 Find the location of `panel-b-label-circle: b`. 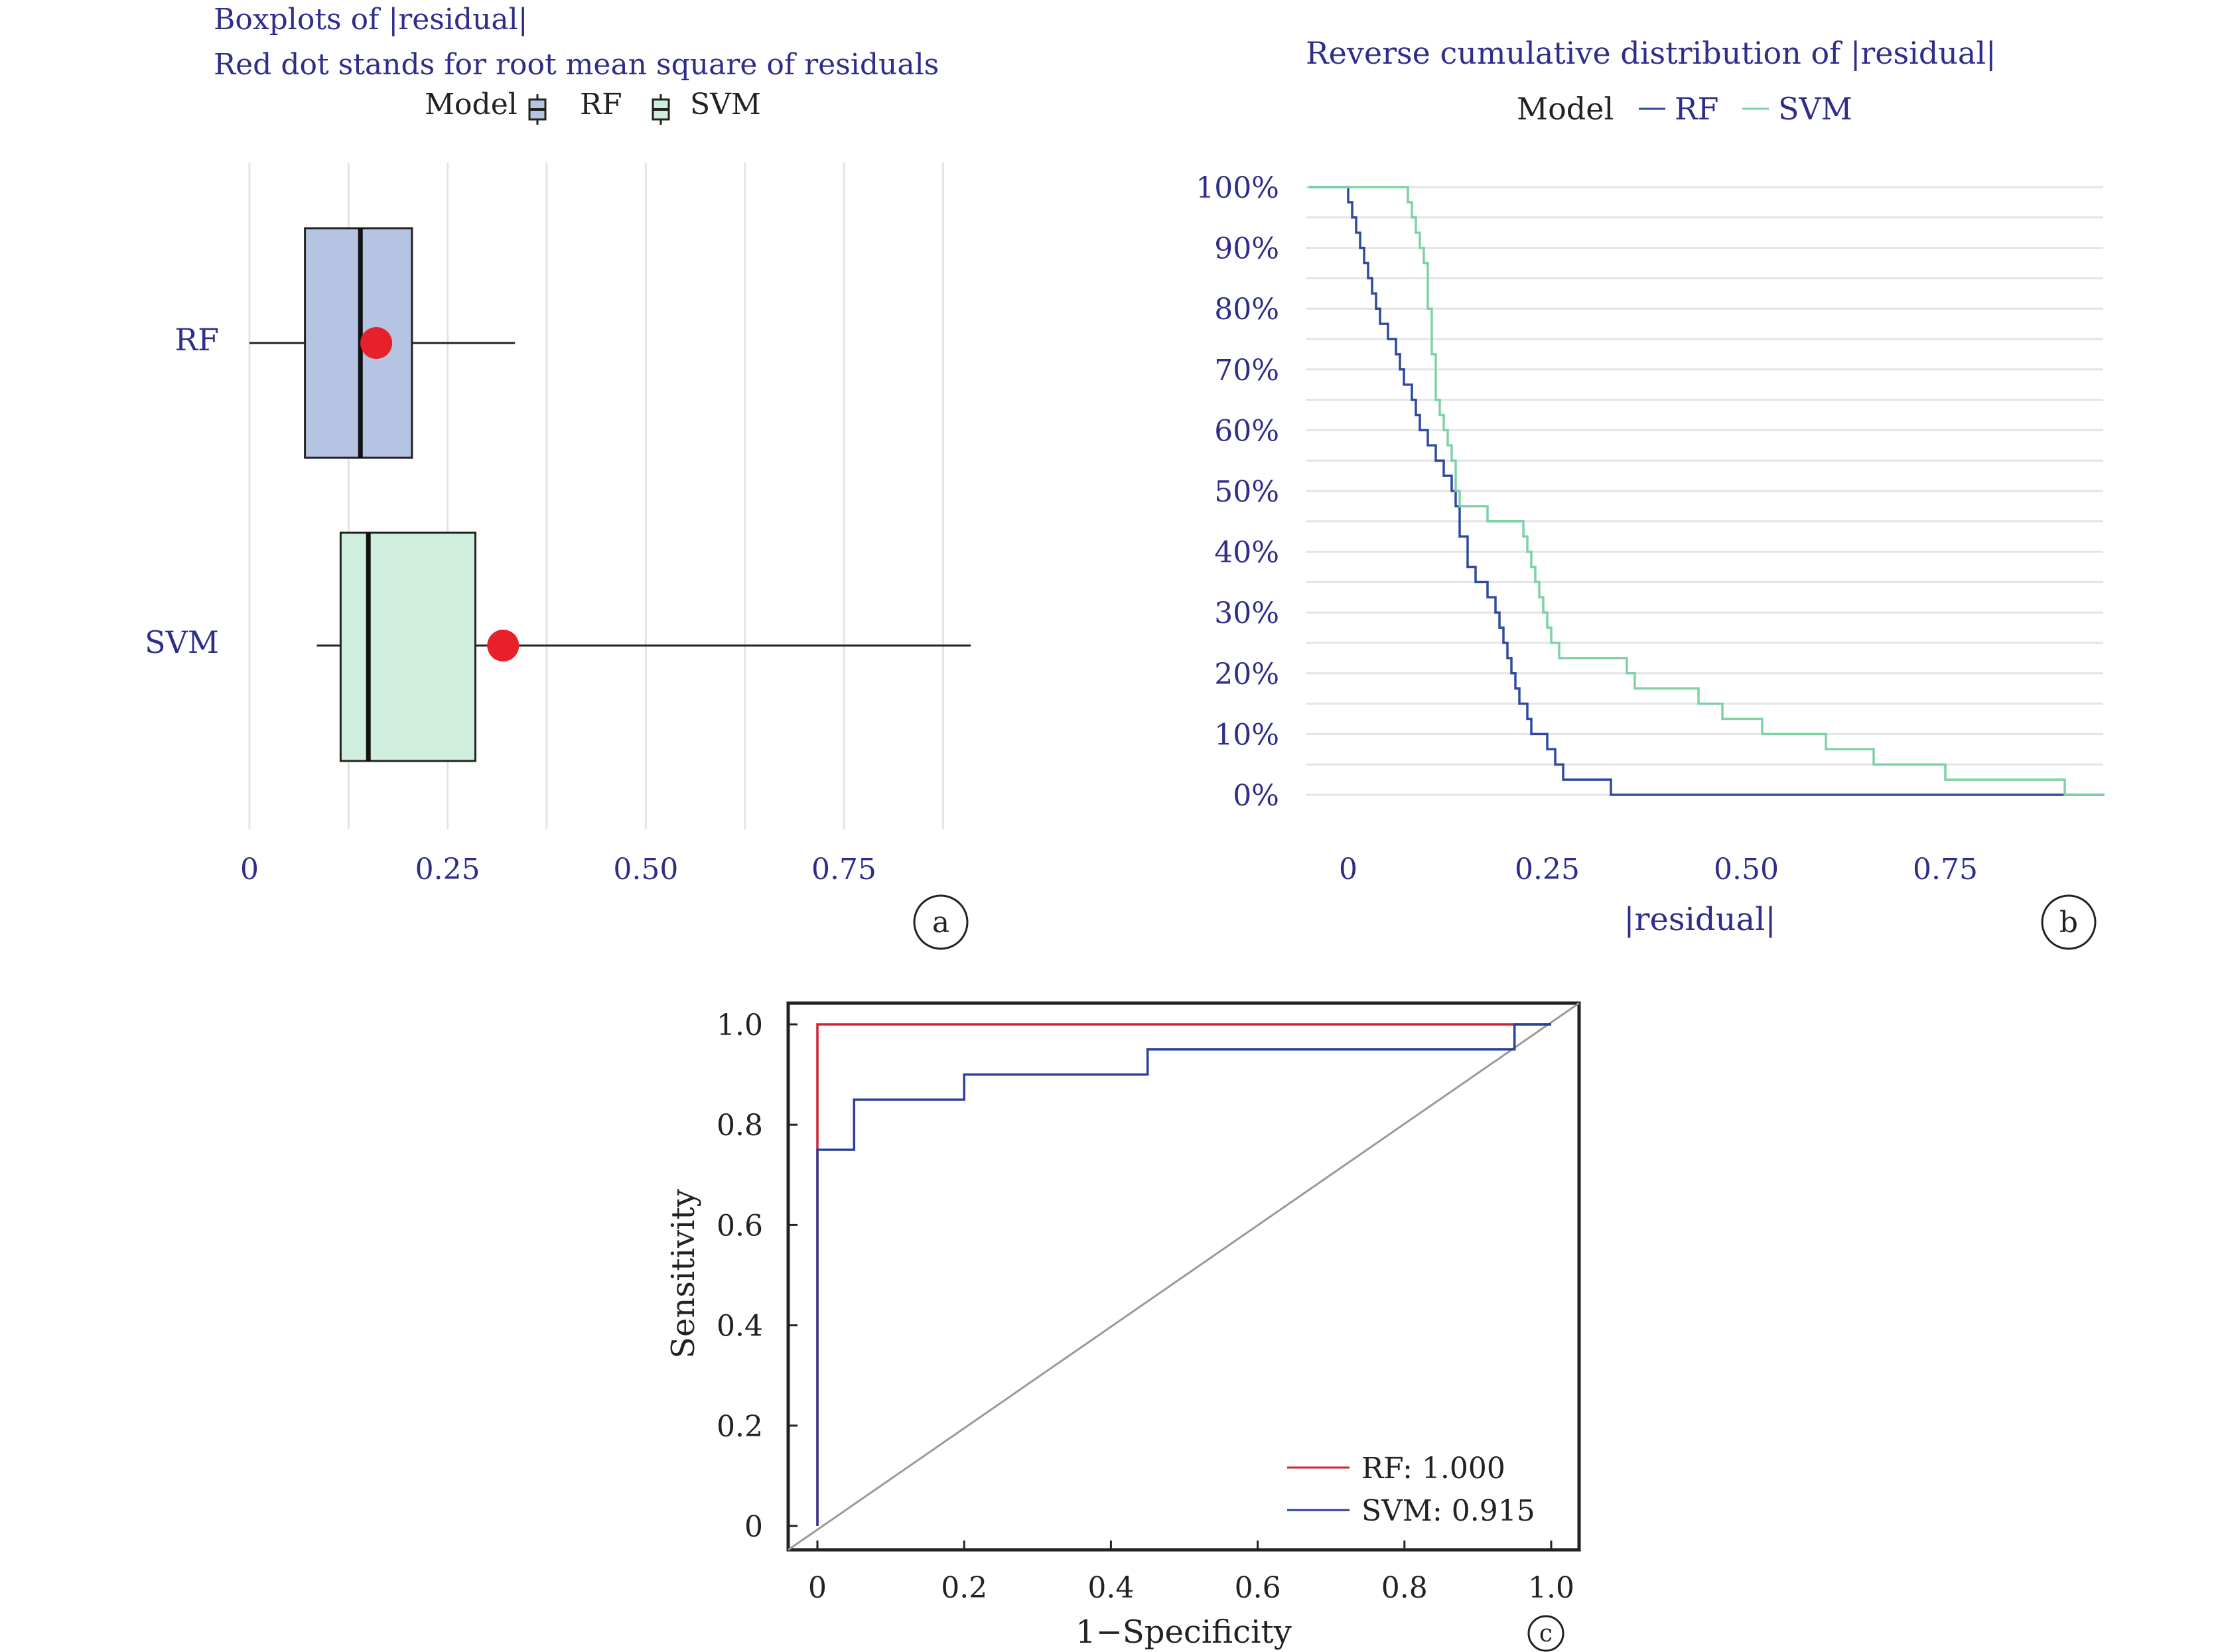

panel-b-label-circle: b is located at coordinates (2069, 922).